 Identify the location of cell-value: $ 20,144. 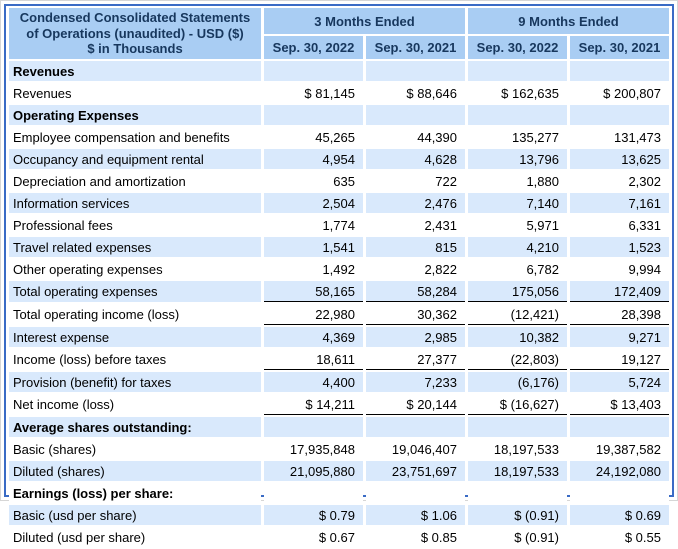
(415, 404).